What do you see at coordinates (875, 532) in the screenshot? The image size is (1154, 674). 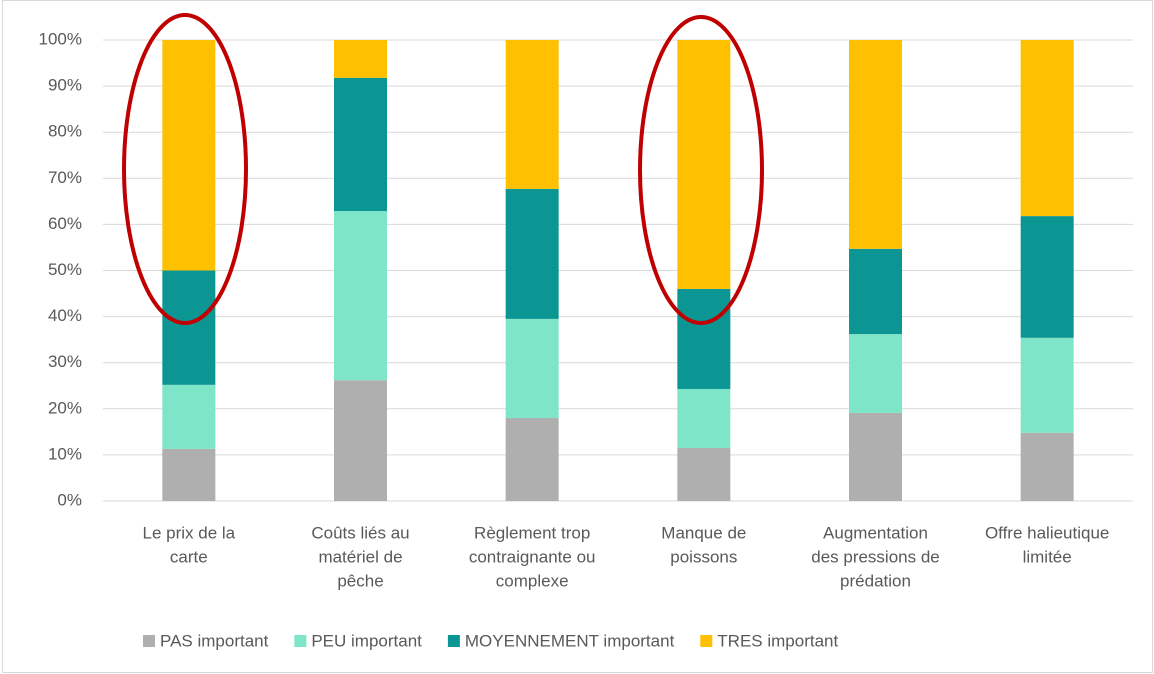 I see `x-tick-label: Augmentation` at bounding box center [875, 532].